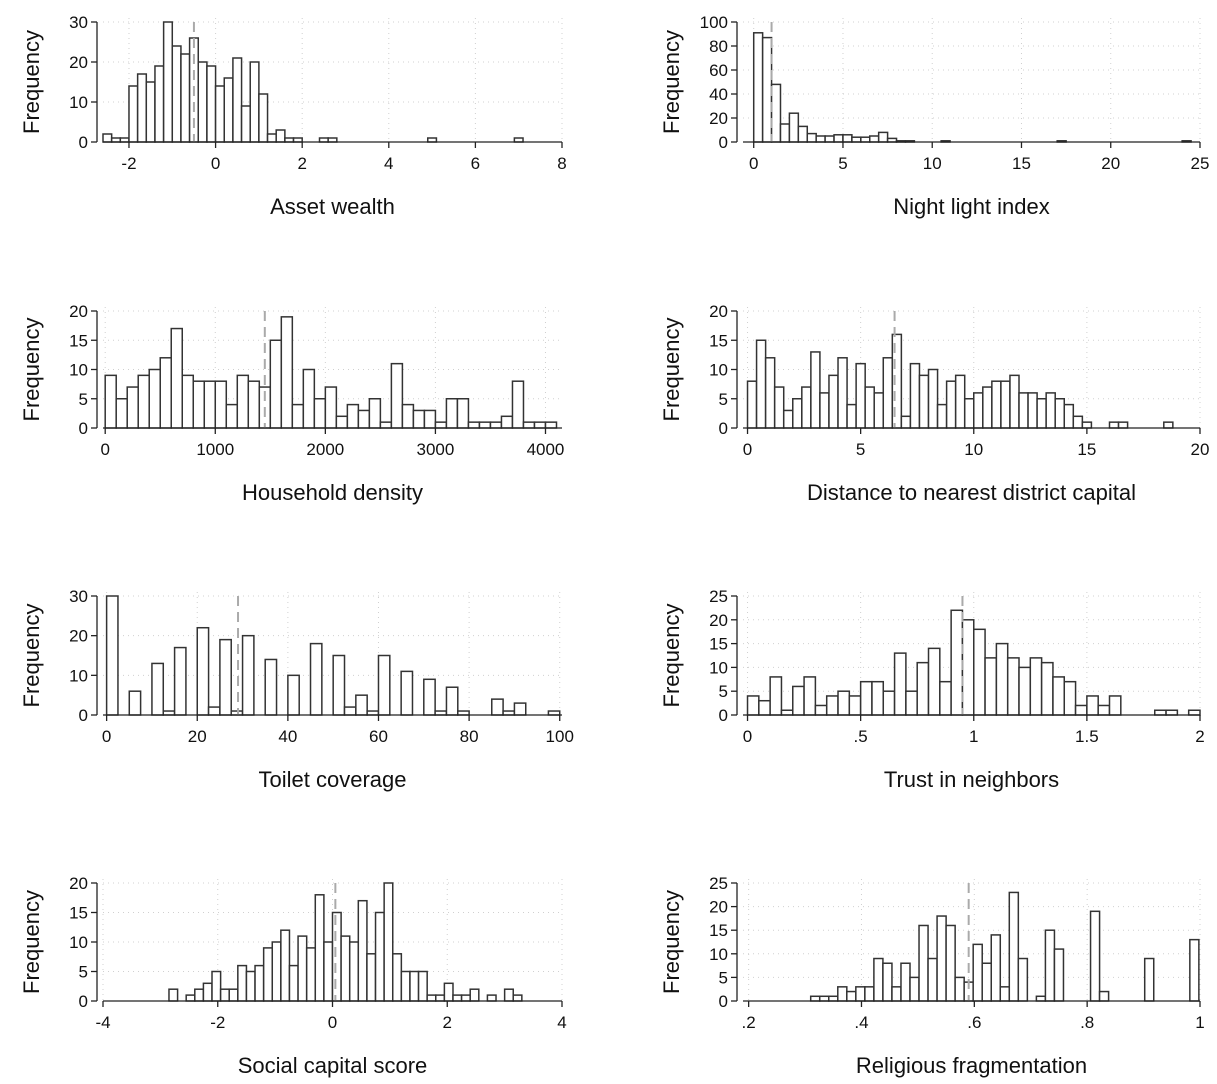 The width and height of the screenshot is (1217, 1084). What do you see at coordinates (971, 1065) in the screenshot?
I see `x-axis-title: Religious fragmentation` at bounding box center [971, 1065].